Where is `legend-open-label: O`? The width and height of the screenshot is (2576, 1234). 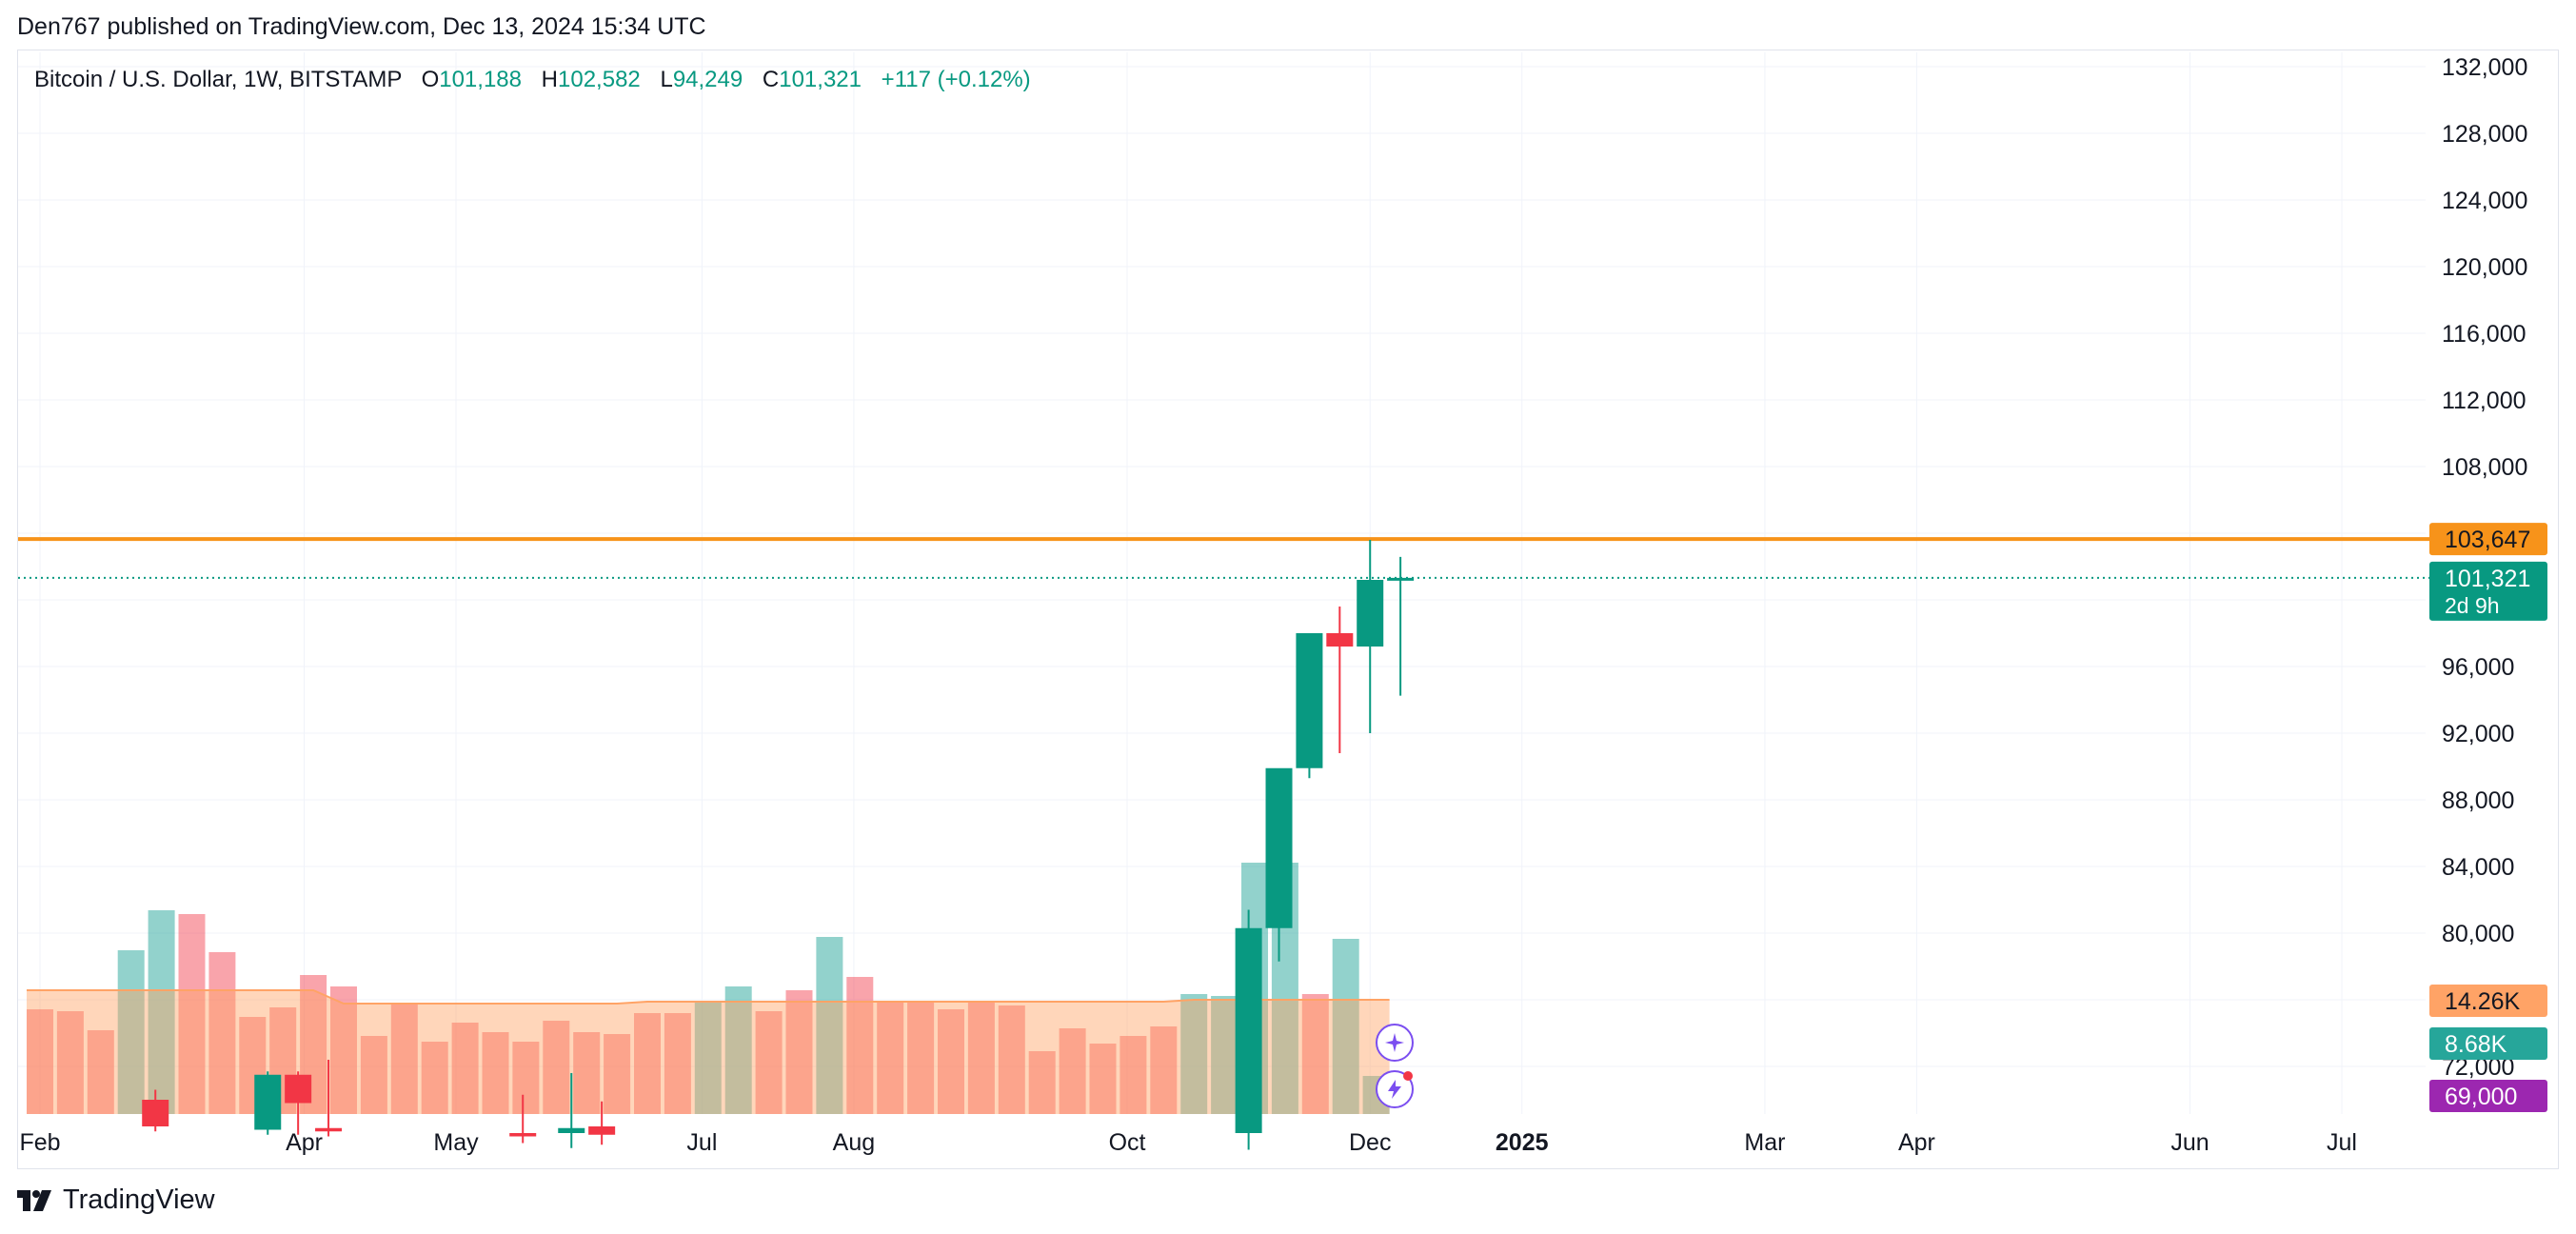
legend-open-label: O is located at coordinates (431, 79).